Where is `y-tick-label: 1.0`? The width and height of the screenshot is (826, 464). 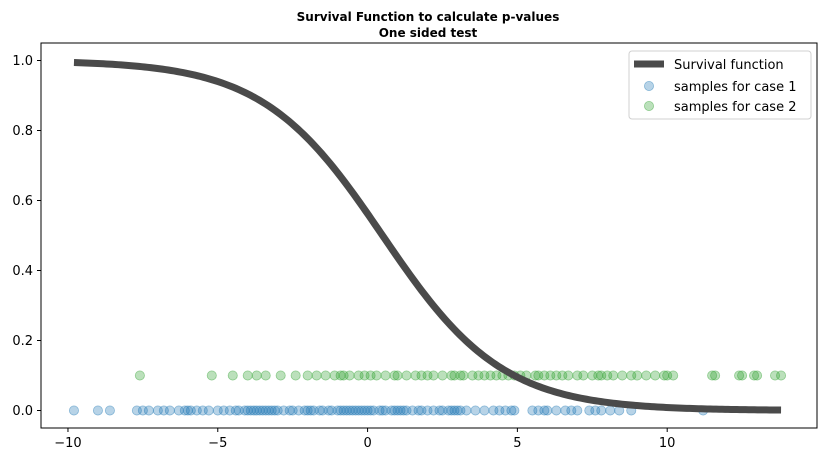 y-tick-label: 1.0 is located at coordinates (22, 61).